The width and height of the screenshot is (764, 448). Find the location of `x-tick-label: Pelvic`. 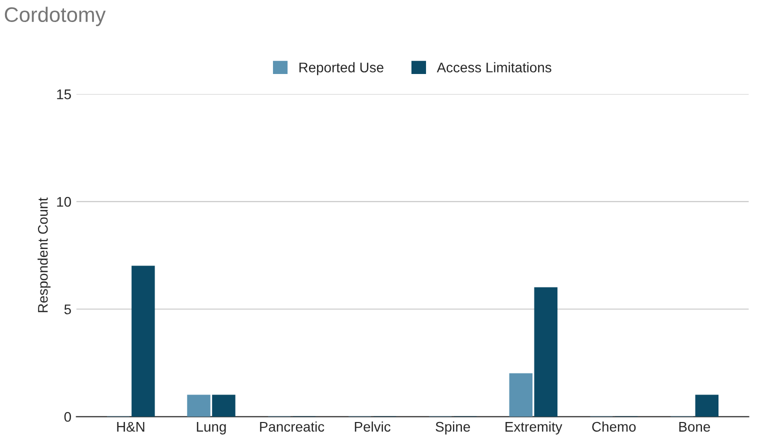

x-tick-label: Pelvic is located at coordinates (372, 427).